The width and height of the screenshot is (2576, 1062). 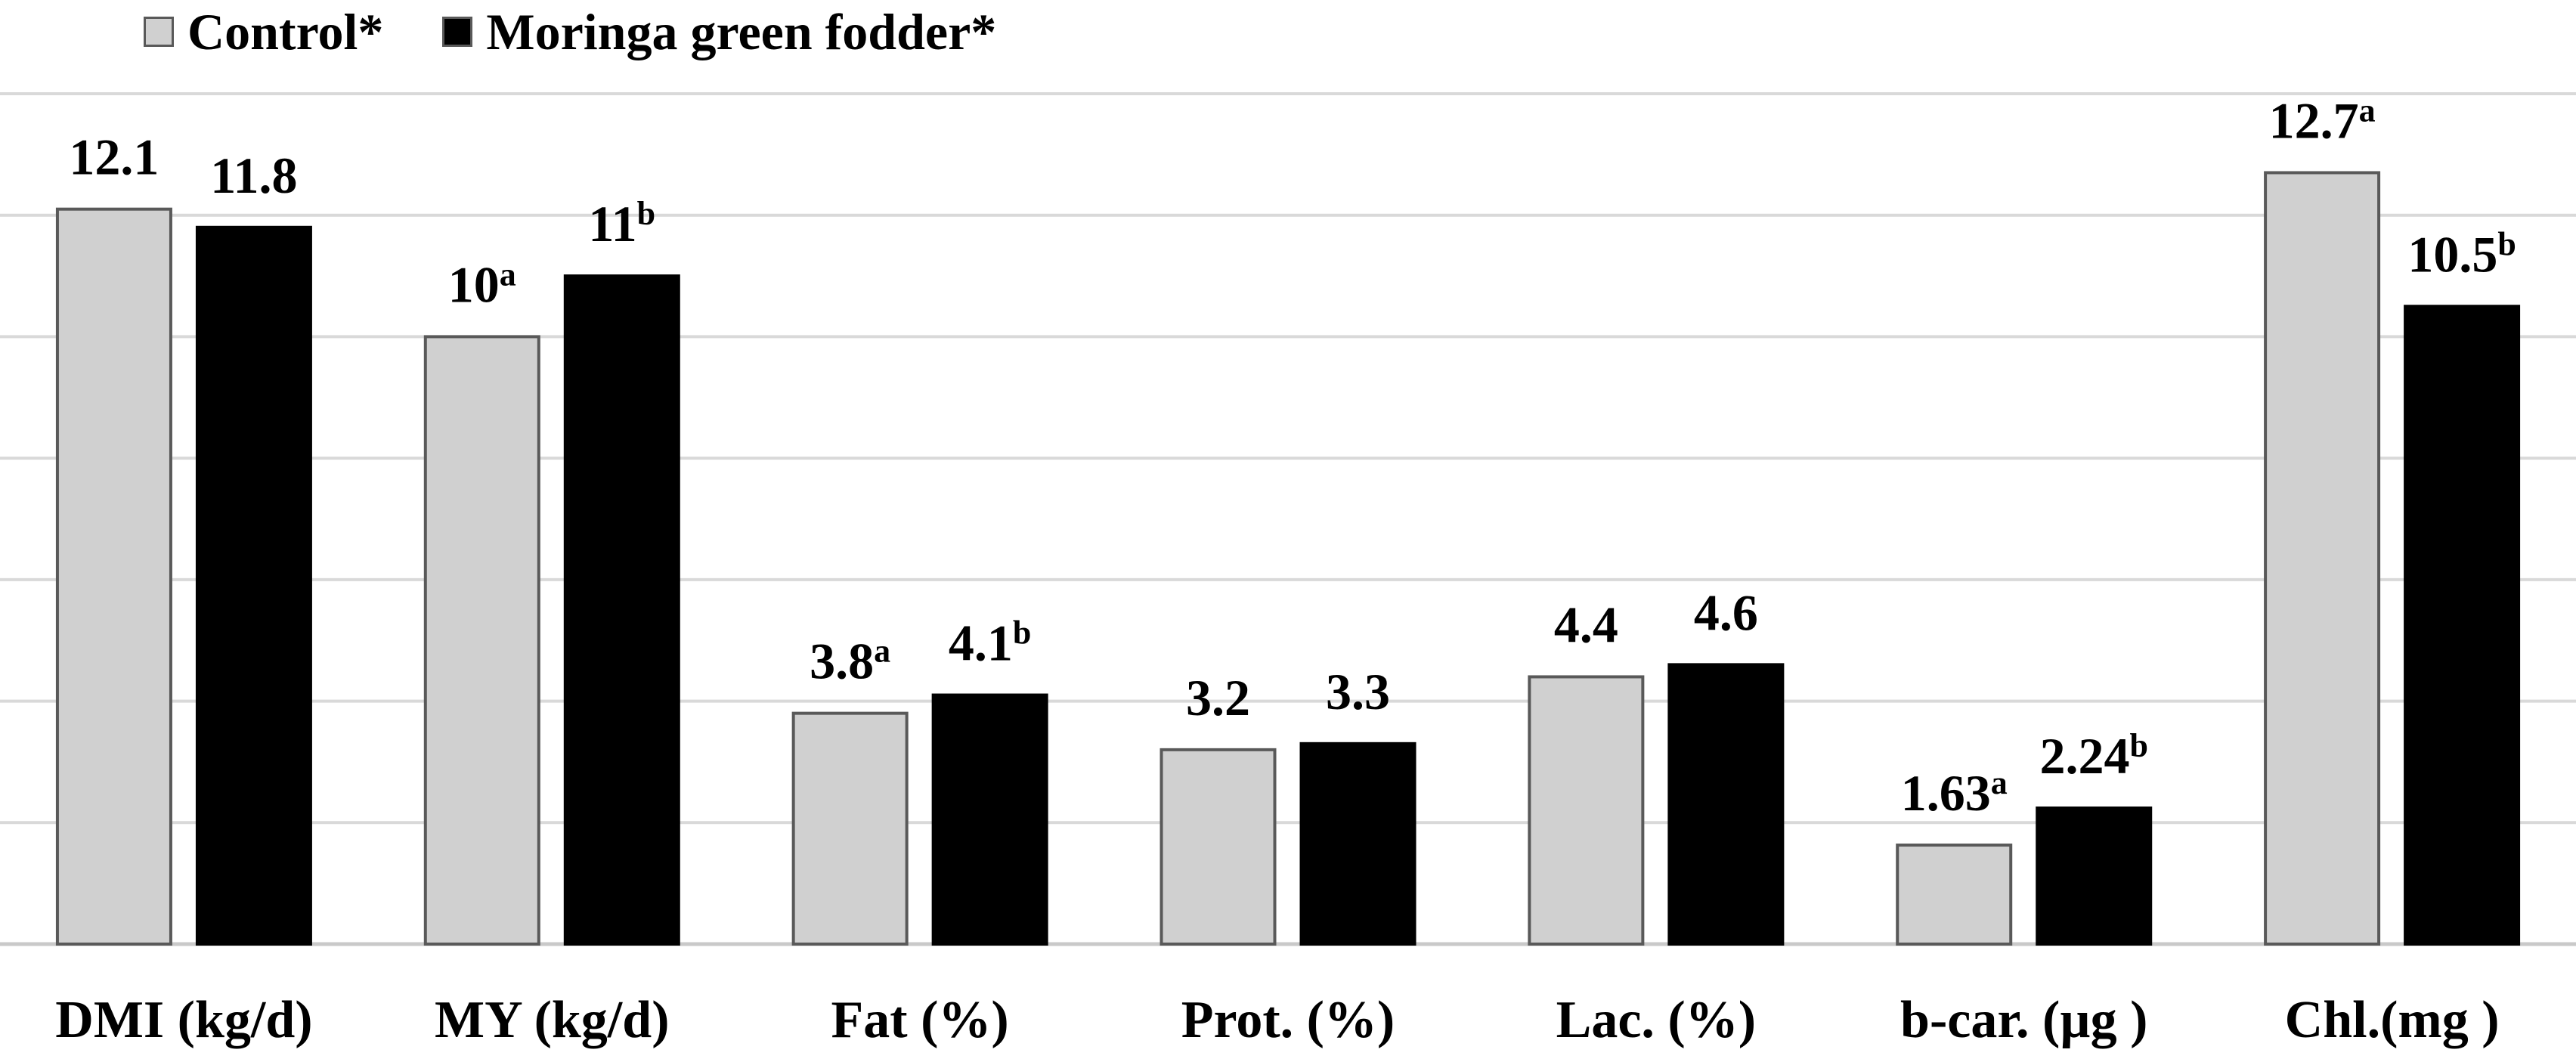 What do you see at coordinates (114, 157) in the screenshot?
I see `data-label-control-1: 12.1` at bounding box center [114, 157].